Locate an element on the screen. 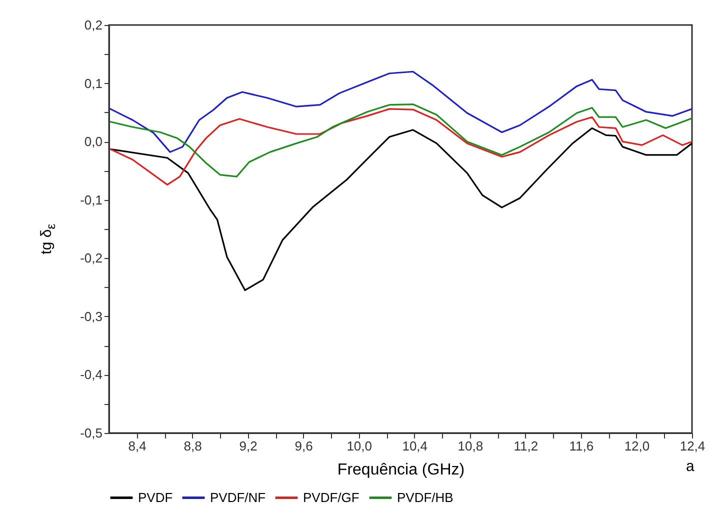 This screenshot has width=710, height=520. legend-label: PVDF/HB is located at coordinates (425, 497).